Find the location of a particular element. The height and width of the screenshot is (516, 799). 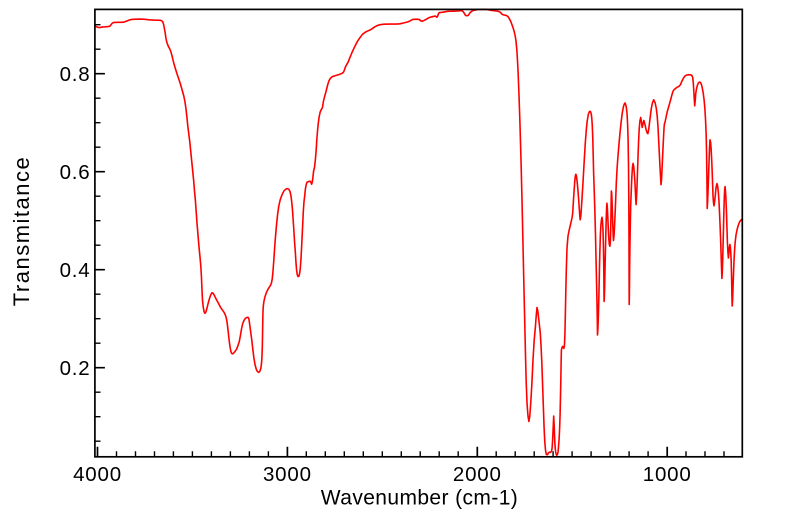

svg-text: Transmitance is located at coordinates (21, 231).